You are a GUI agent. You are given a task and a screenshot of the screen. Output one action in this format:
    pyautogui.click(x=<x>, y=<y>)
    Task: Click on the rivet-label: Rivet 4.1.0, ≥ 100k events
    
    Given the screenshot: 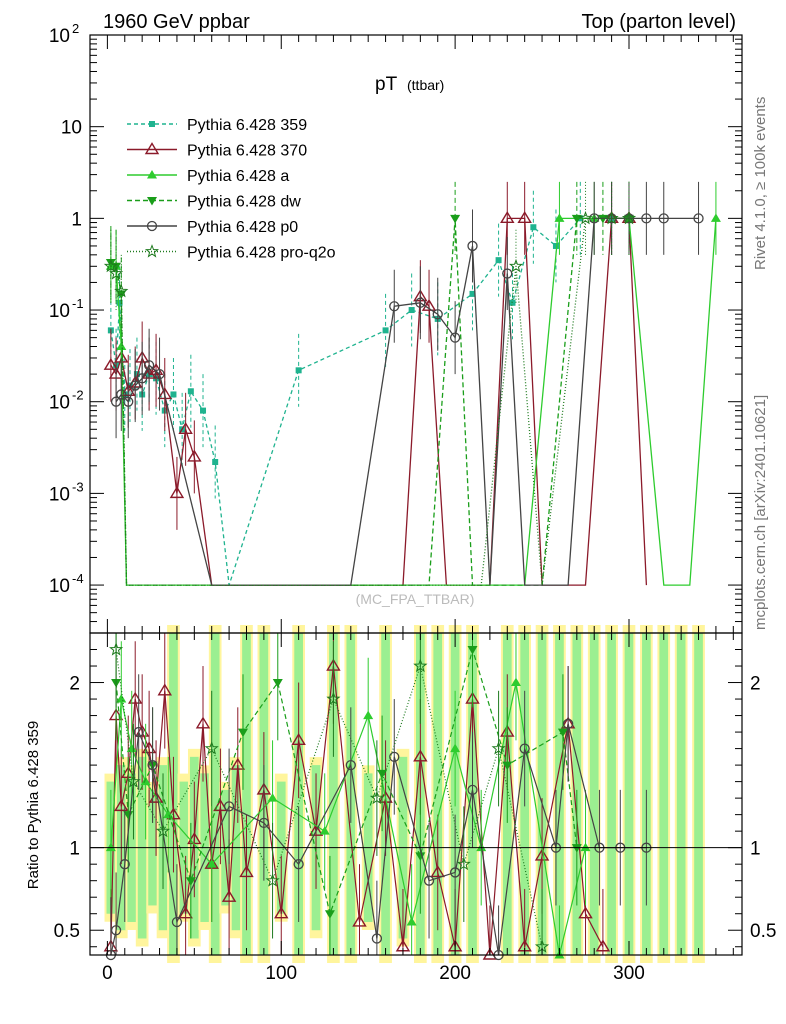 What is the action you would take?
    pyautogui.click(x=760, y=183)
    